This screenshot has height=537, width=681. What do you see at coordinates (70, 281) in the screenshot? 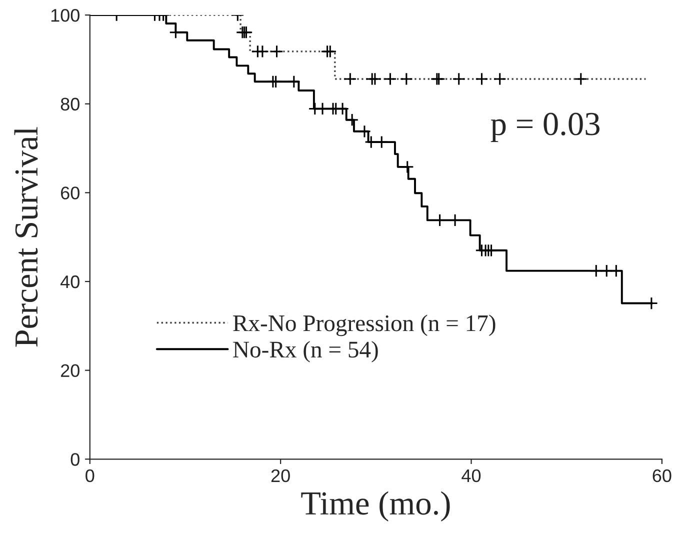
I see `y-tick-label: 40` at bounding box center [70, 281].